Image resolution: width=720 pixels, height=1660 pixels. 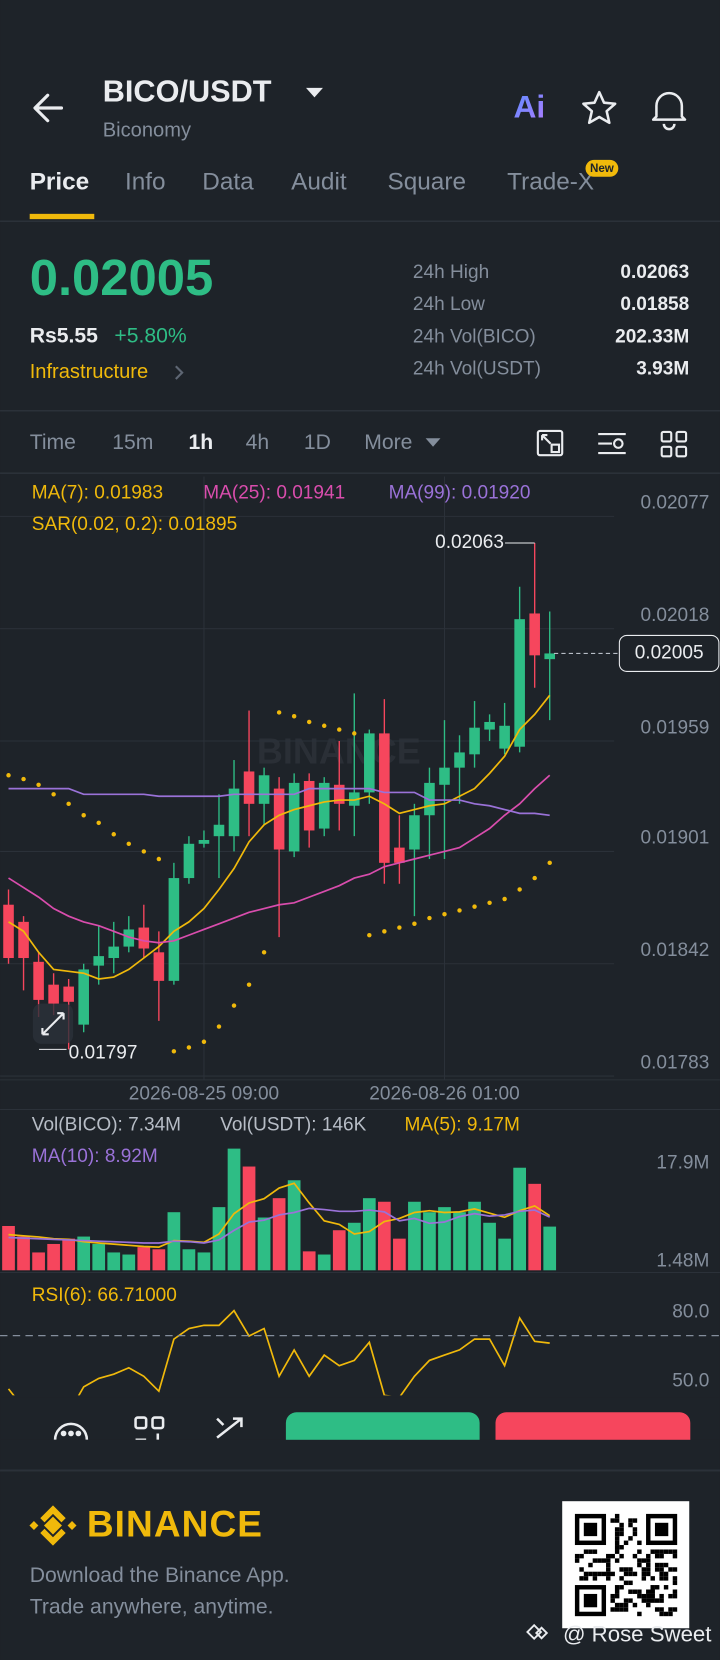 What do you see at coordinates (71, 1431) in the screenshot?
I see `chat-icon` at bounding box center [71, 1431].